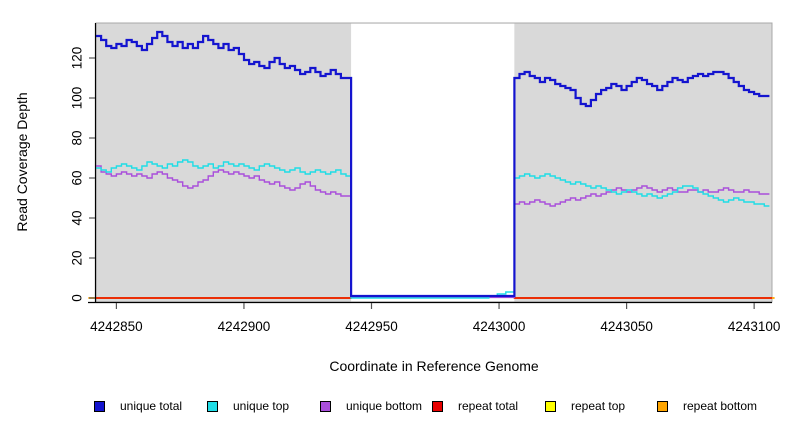 The width and height of the screenshot is (792, 432). Describe the element at coordinates (662, 406) in the screenshot. I see `legend-swatch-repeat-bottom` at that location.